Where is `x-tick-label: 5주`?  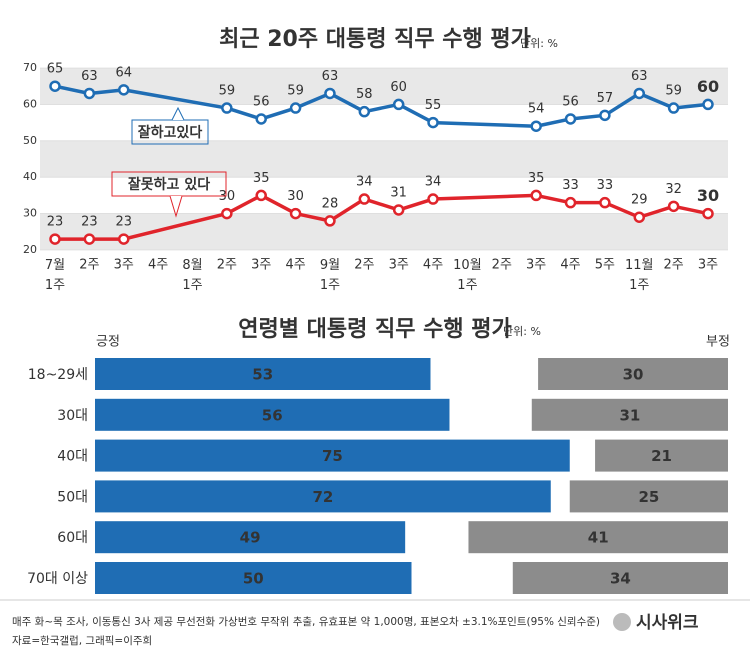
x-tick-label: 5주 is located at coordinates (605, 265).